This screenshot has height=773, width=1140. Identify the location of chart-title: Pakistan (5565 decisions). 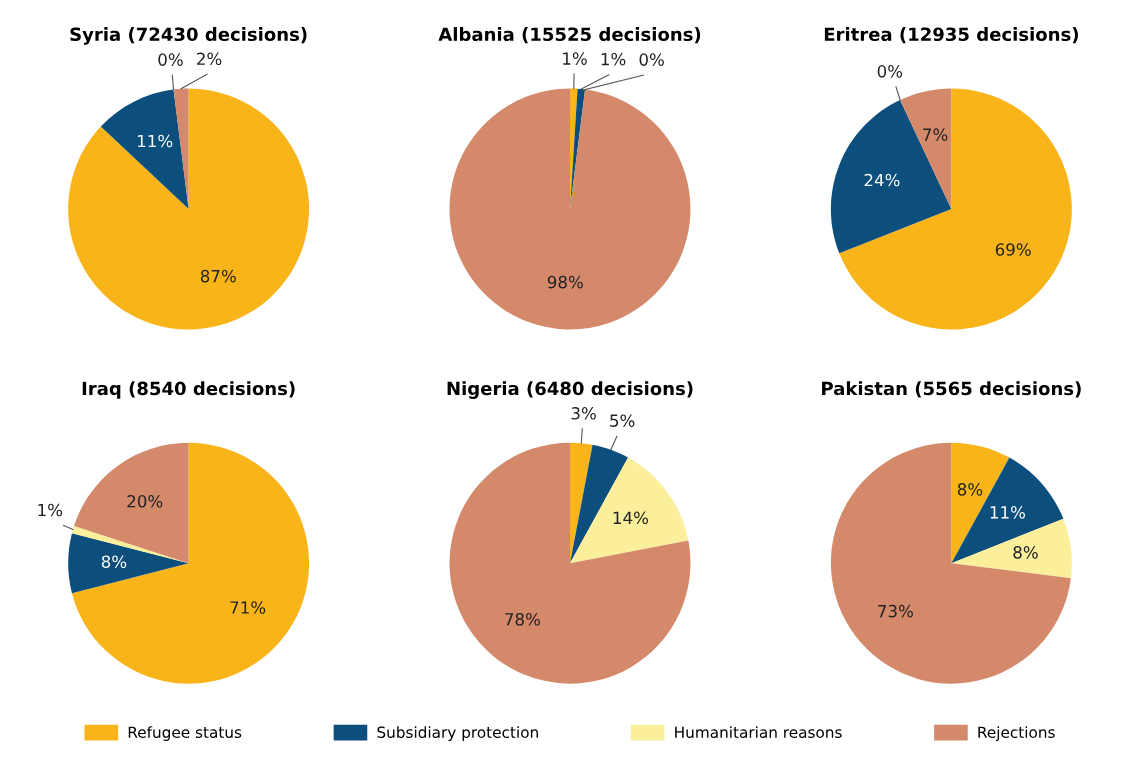
(951, 389).